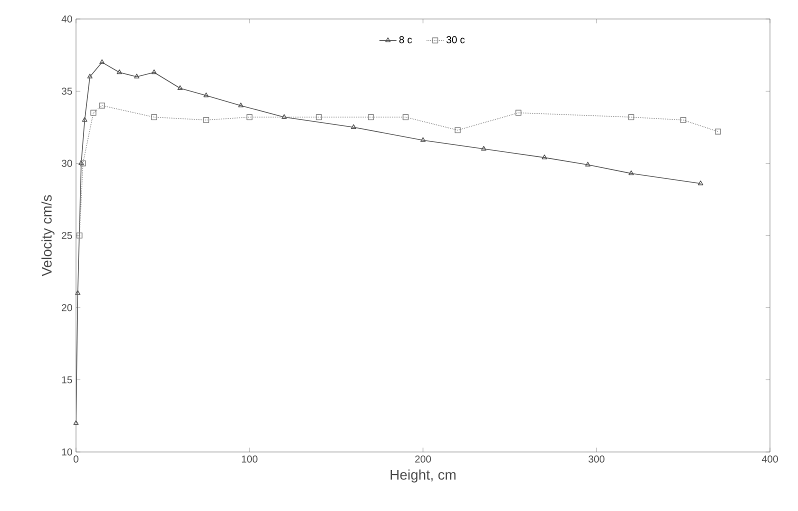  I want to click on legend-label: 30 c, so click(455, 40).